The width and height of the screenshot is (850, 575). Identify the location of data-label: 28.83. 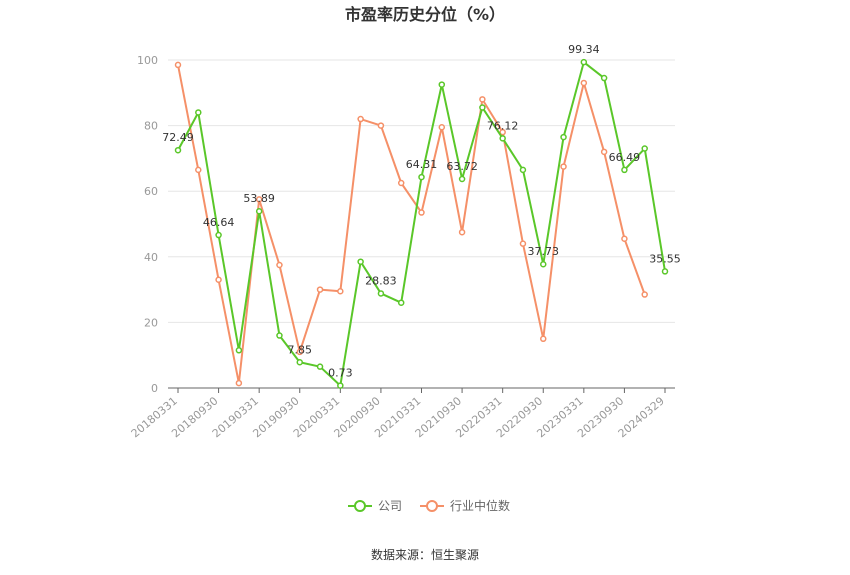
(381, 280).